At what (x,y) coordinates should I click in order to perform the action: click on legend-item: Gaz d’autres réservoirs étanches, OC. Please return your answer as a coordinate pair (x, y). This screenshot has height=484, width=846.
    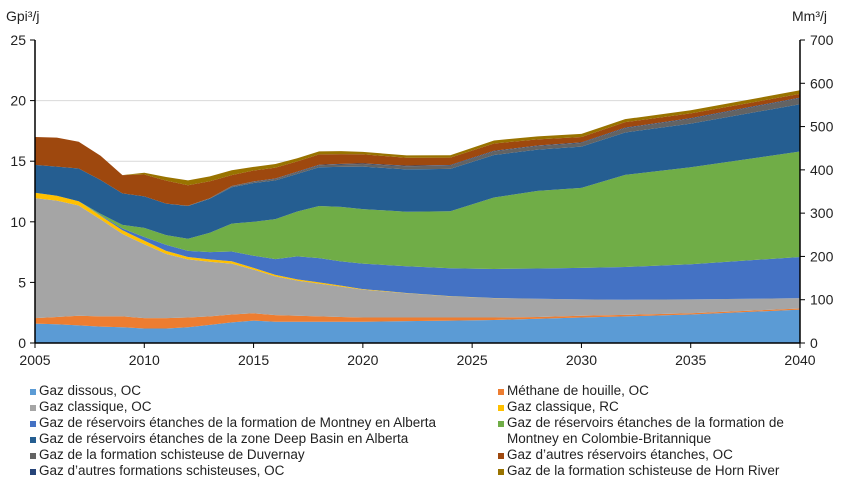
    Looking at the image, I should click on (663, 455).